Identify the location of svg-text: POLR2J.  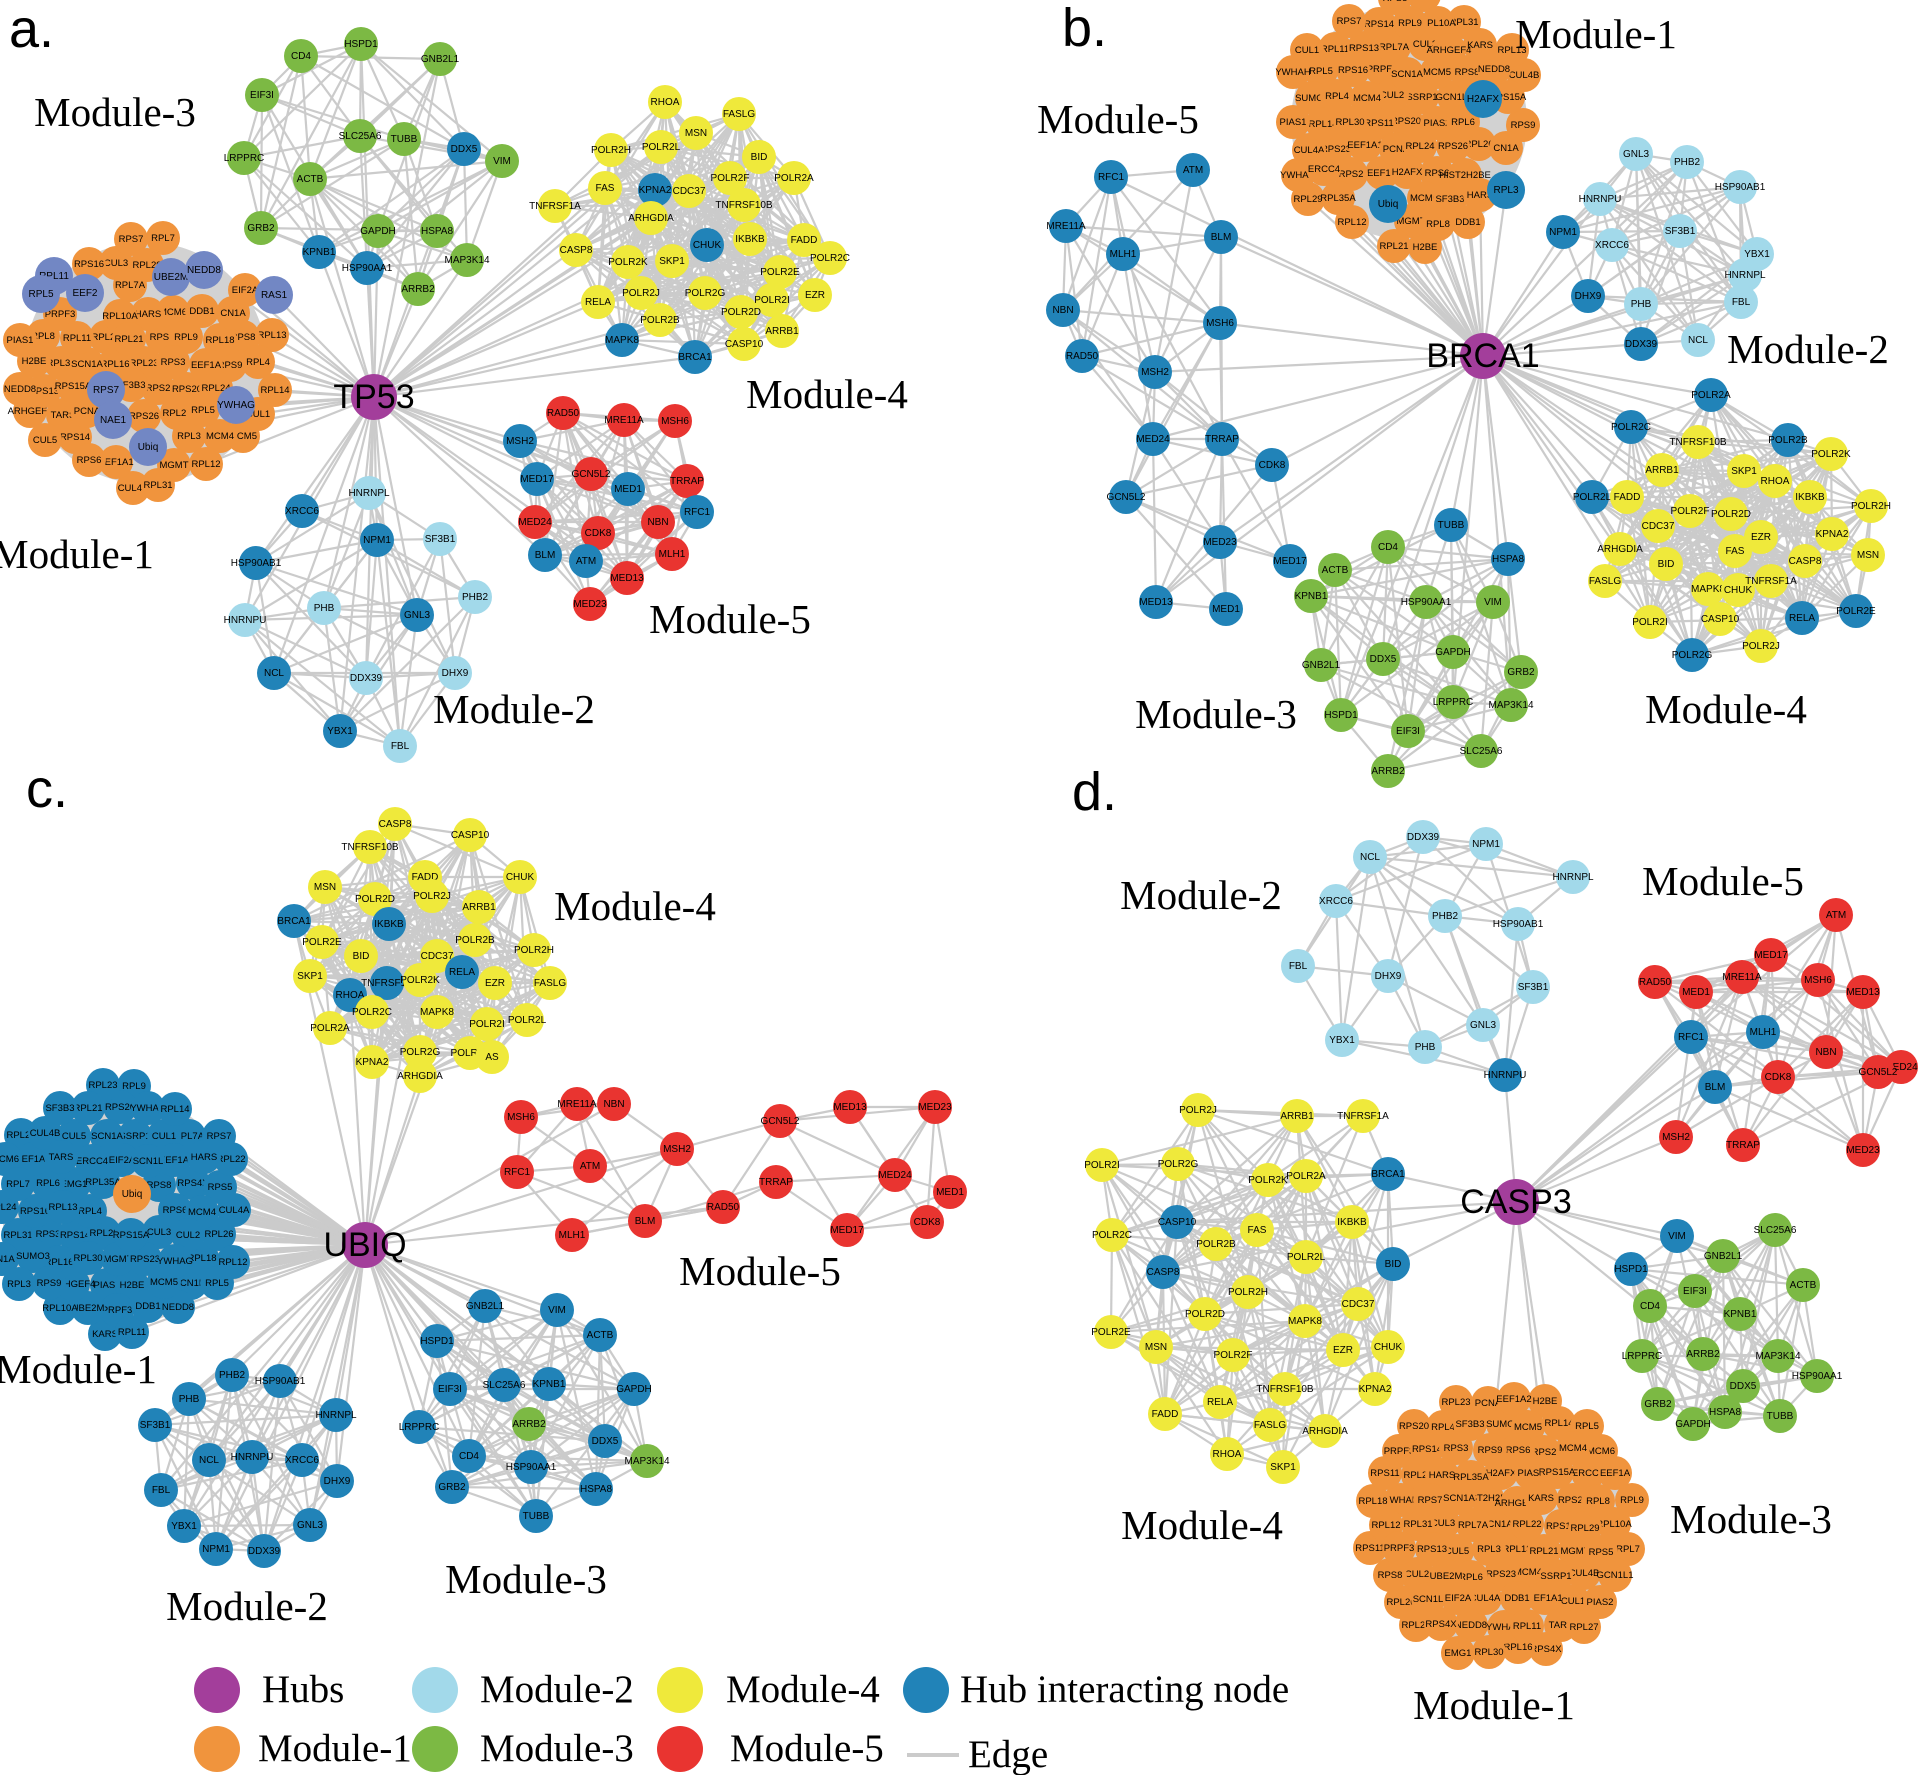
(432, 896).